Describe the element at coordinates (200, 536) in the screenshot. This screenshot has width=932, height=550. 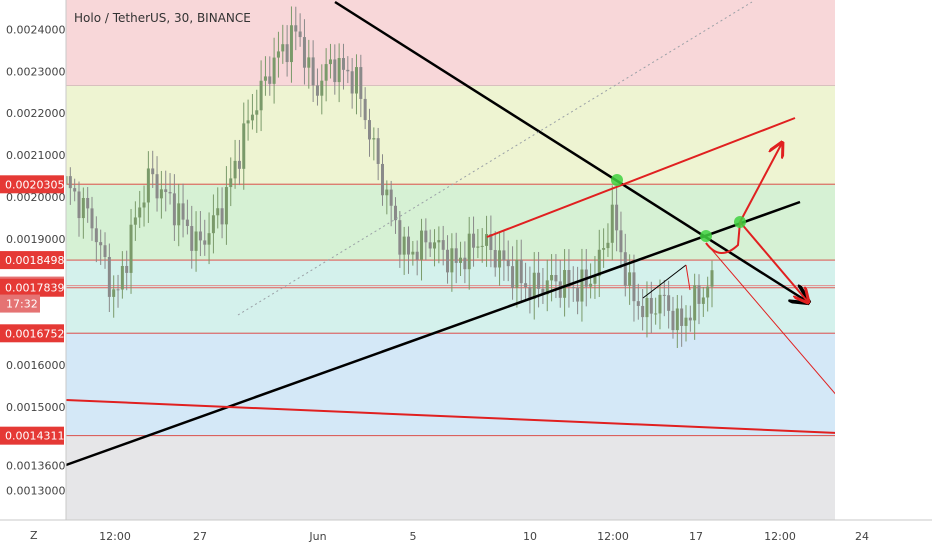
I see `x-tick-label: 27` at that location.